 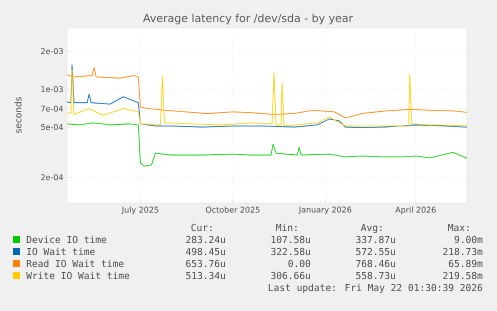 I want to click on text: 65.89m, so click(x=465, y=264).